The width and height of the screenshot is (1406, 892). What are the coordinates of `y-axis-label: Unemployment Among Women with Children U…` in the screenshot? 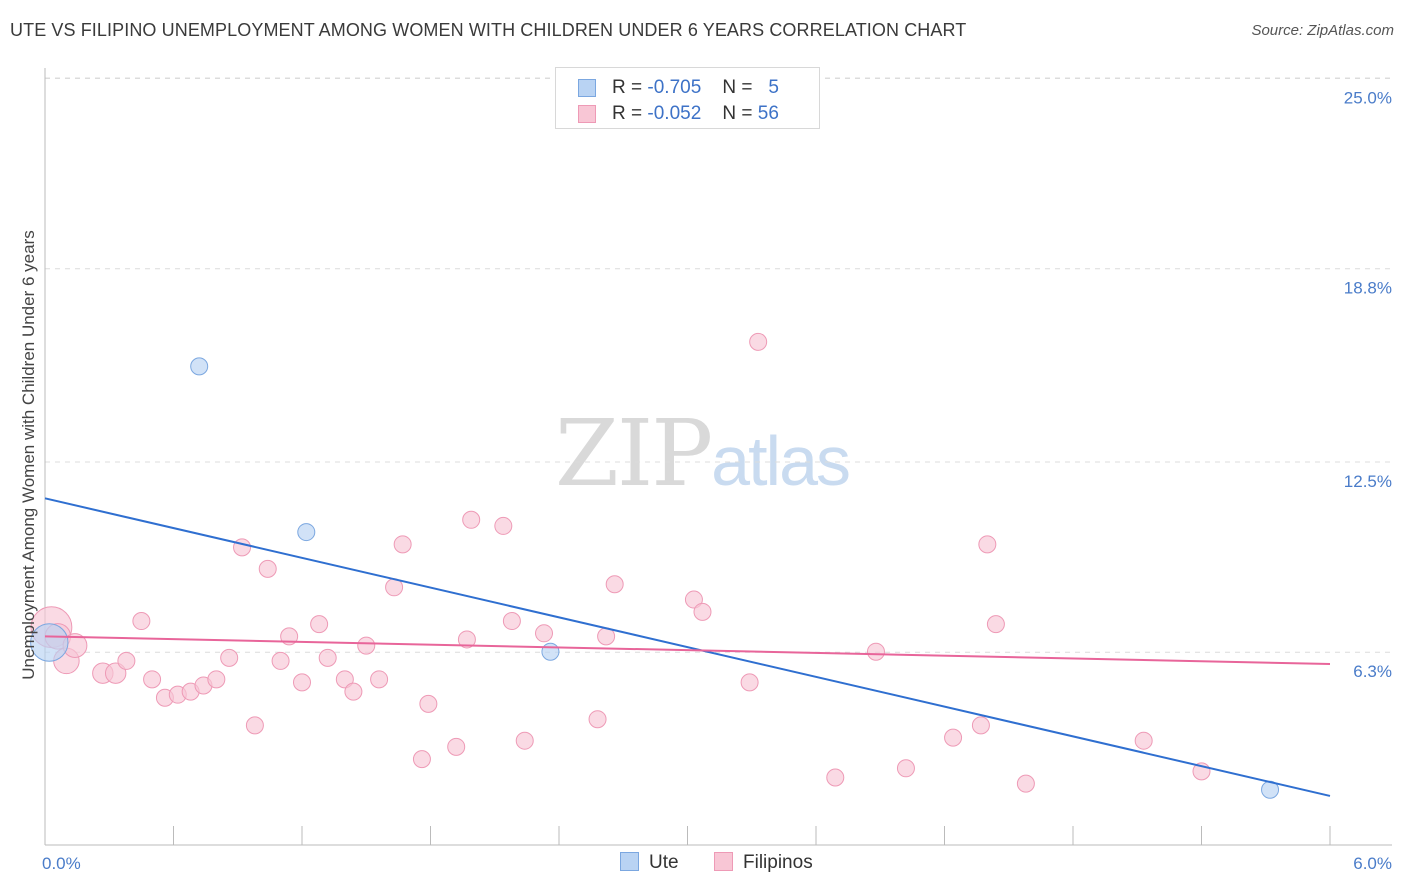 It's located at (28, 454).